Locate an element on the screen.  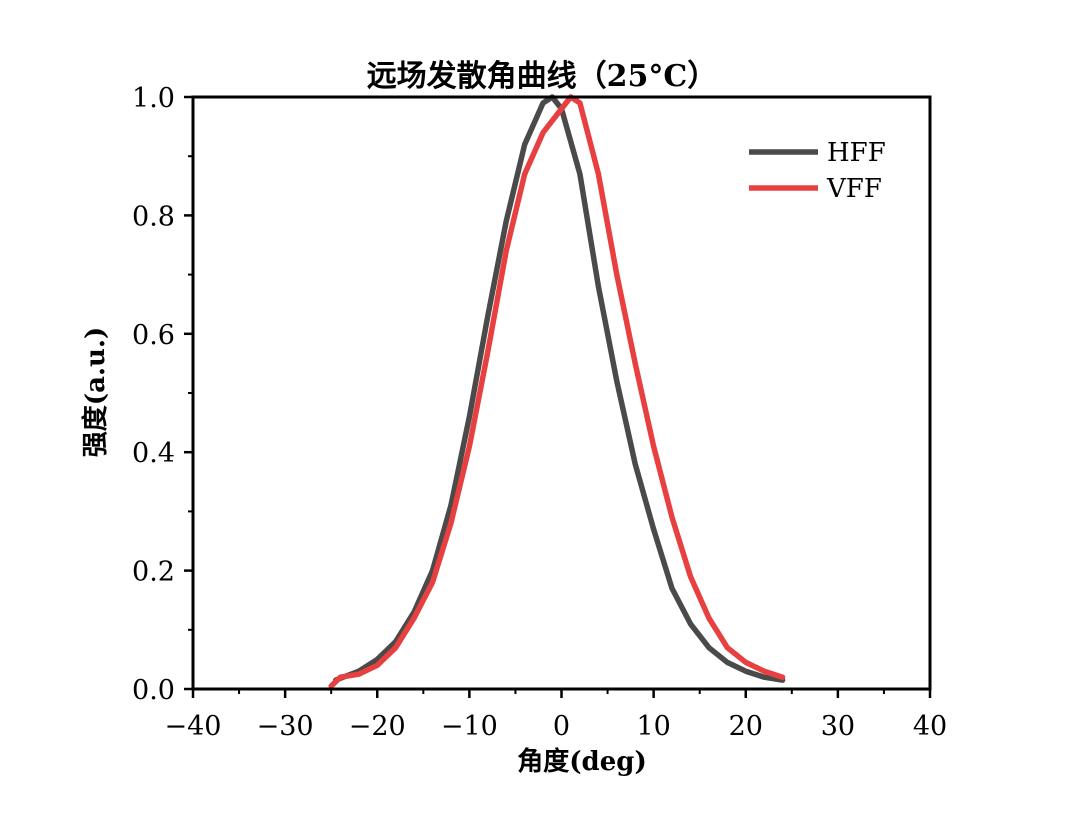
x-tick-label: −20 is located at coordinates (377, 726).